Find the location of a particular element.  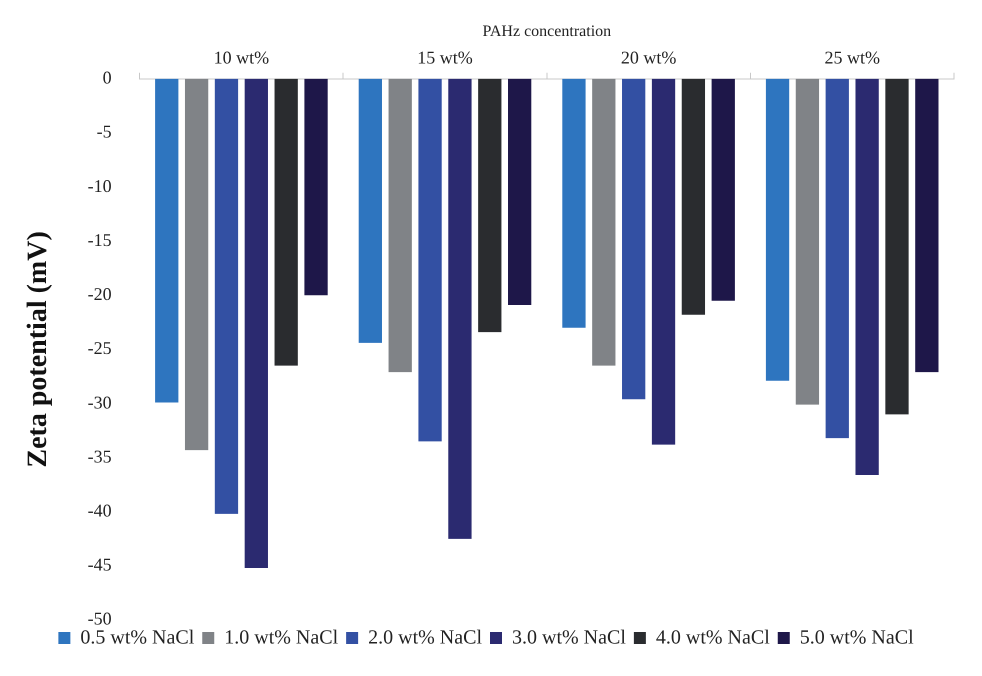

y-tick-label: -5 is located at coordinates (104, 132).